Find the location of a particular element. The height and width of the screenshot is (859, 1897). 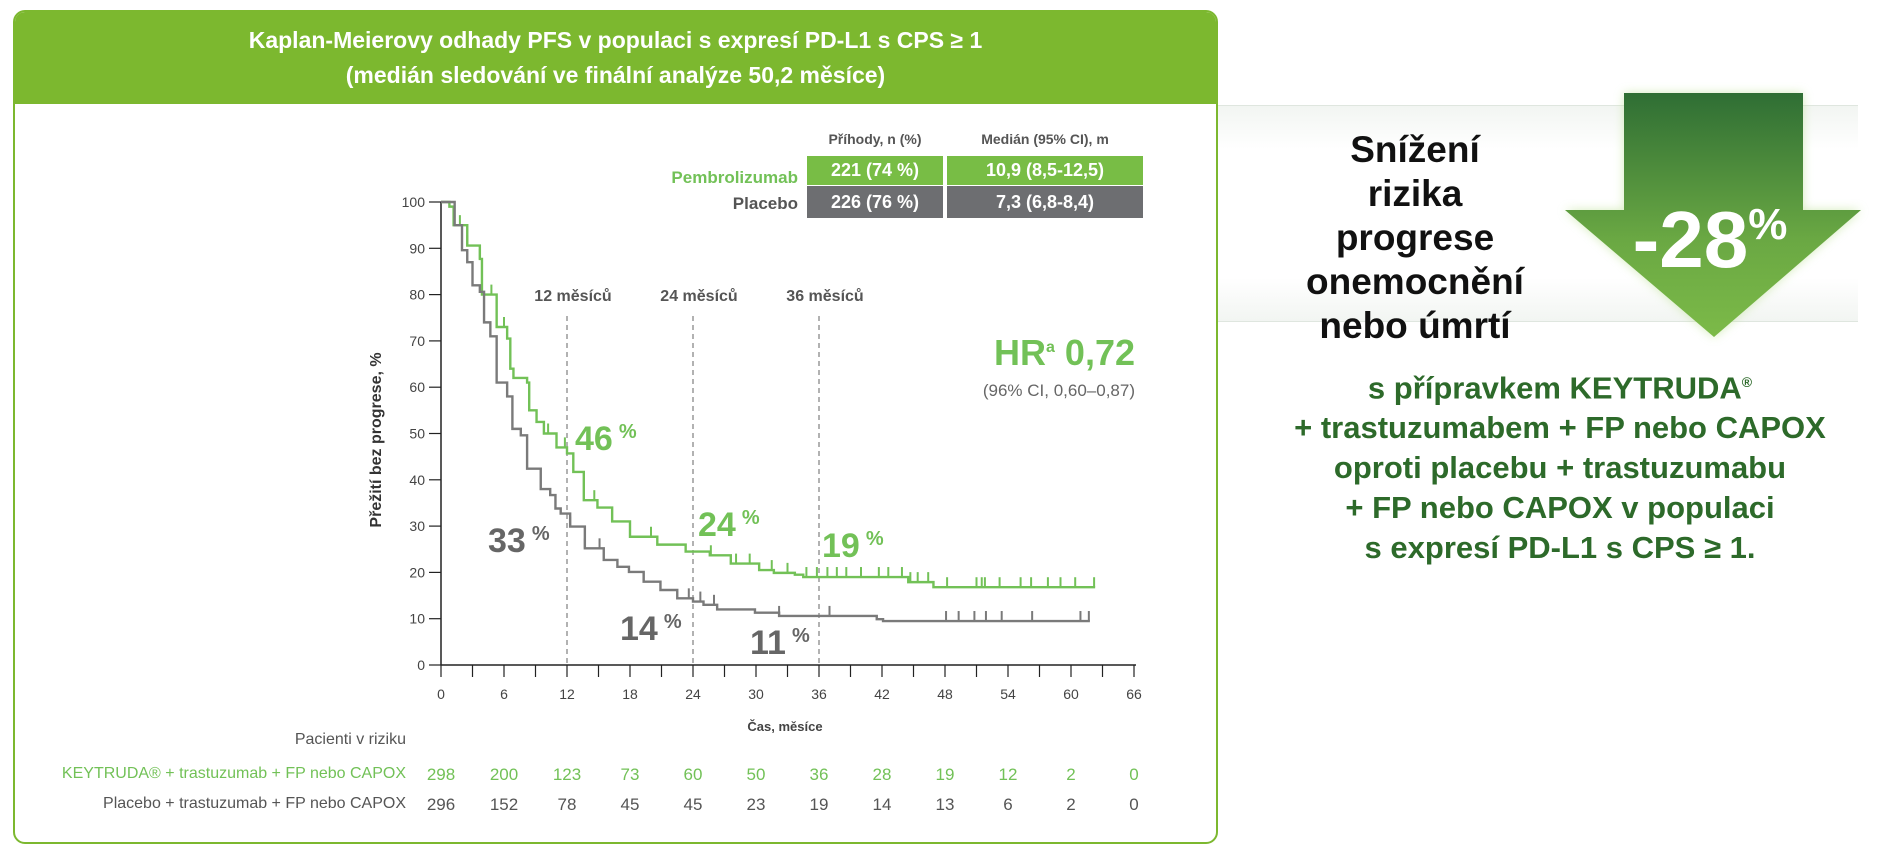

landmark-percent-label: 14% is located at coordinates (651, 629).